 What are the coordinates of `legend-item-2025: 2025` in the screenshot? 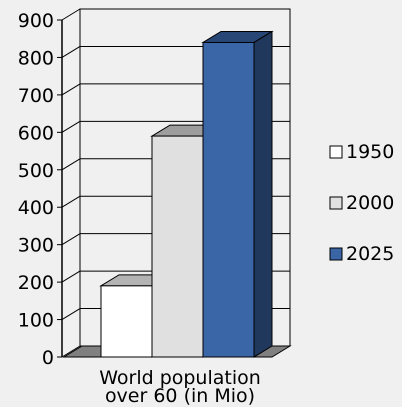 It's located at (361, 254).